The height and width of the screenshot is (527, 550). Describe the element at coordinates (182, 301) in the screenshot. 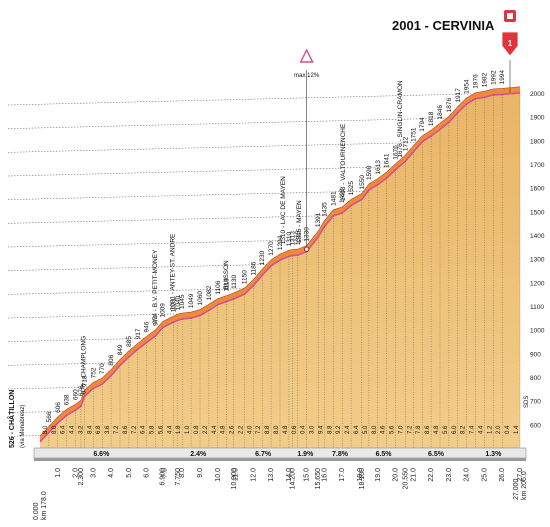

I see `altitude-label: 1045` at that location.